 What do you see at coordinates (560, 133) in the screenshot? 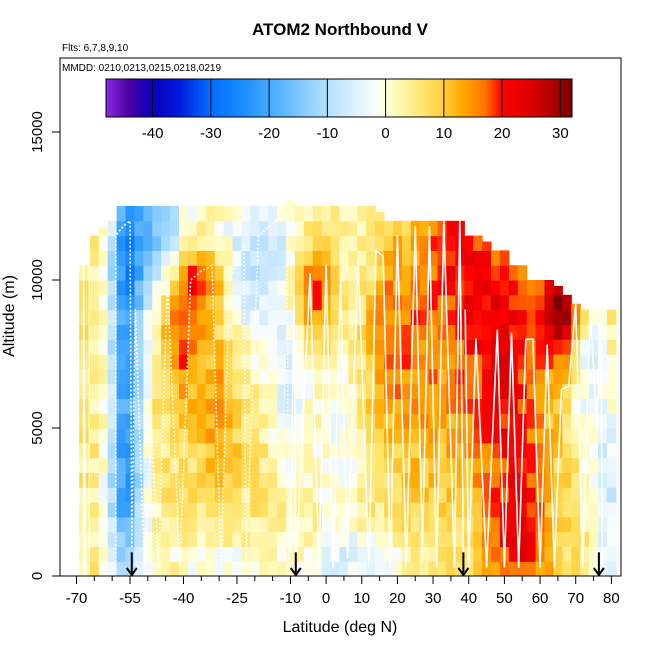
I see `colorbar-tick-label: 30` at bounding box center [560, 133].